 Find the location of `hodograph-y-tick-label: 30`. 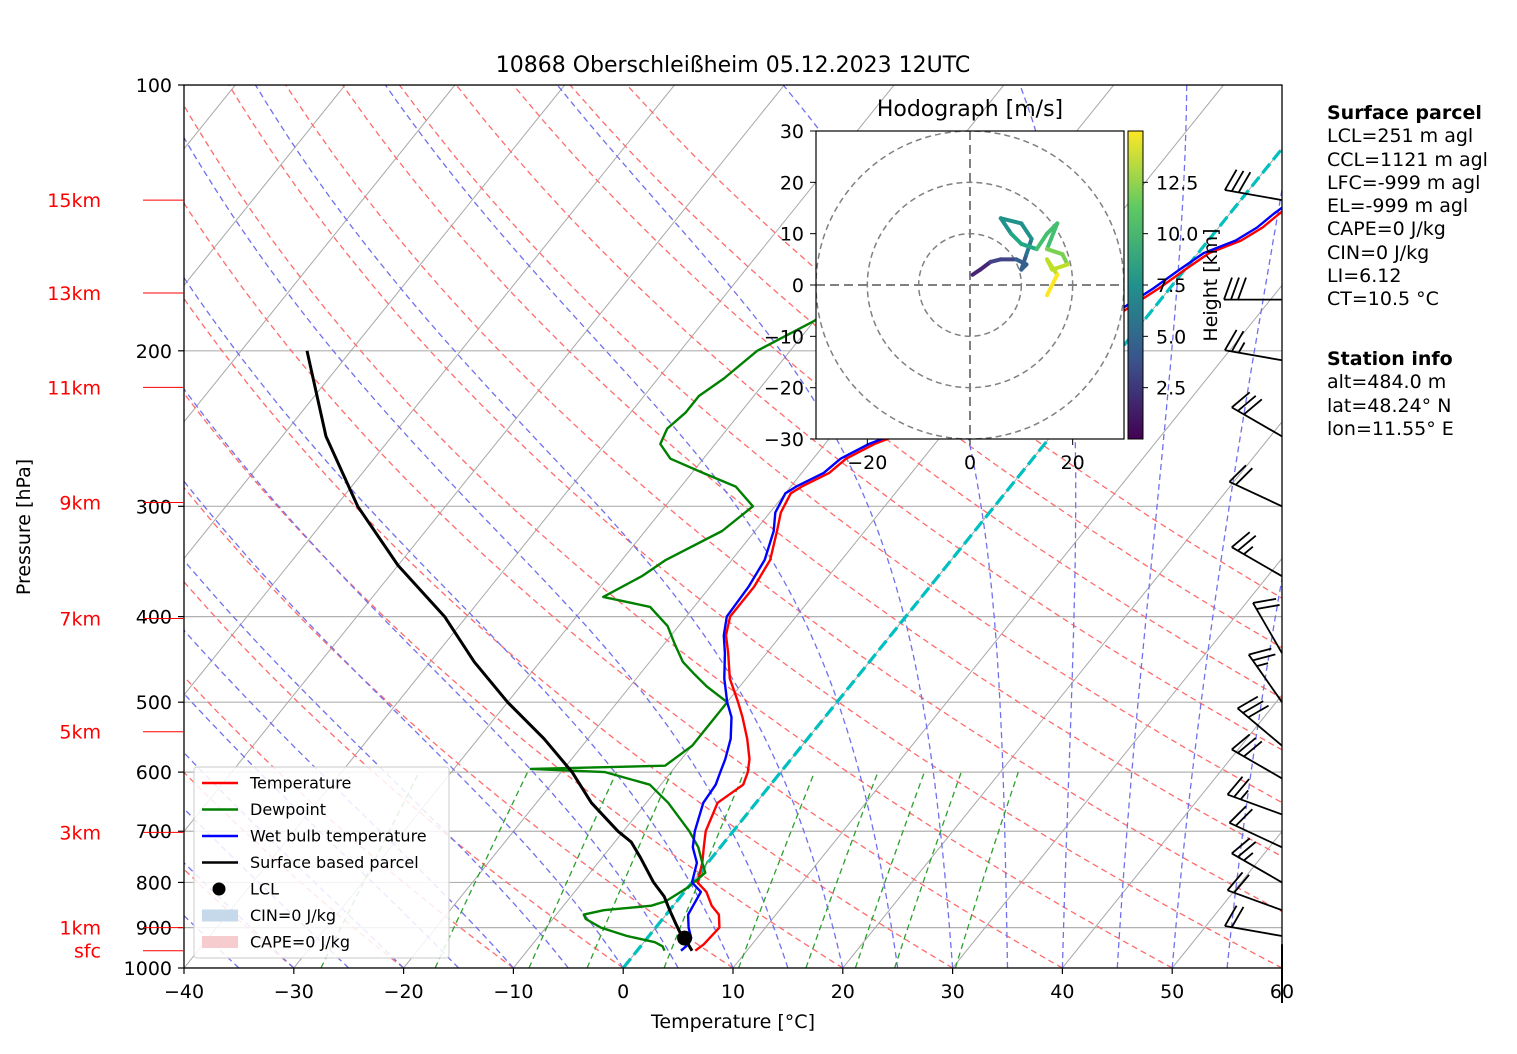

hodograph-y-tick-label: 30 is located at coordinates (792, 132).